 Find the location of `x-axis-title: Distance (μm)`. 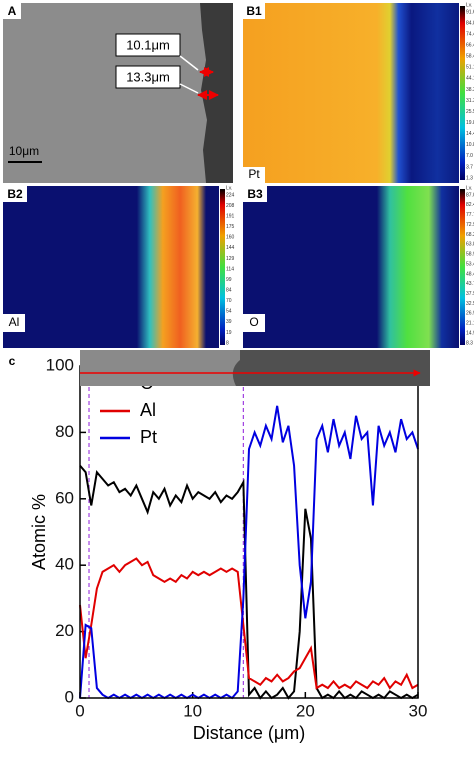

x-axis-title: Distance (μm) is located at coordinates (249, 733).